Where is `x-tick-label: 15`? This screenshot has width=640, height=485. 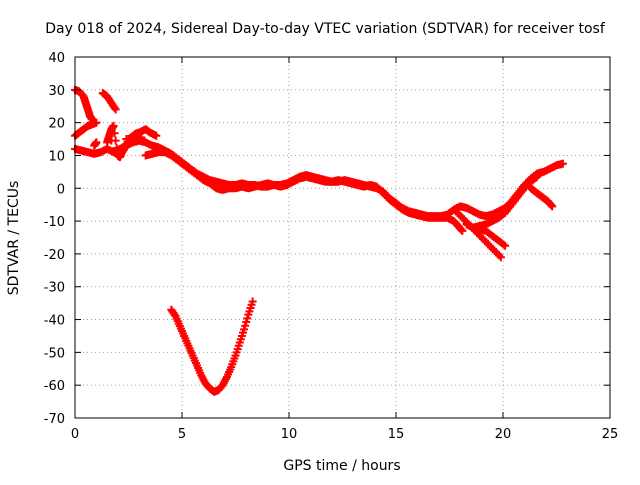 x-tick-label: 15 is located at coordinates (396, 434).